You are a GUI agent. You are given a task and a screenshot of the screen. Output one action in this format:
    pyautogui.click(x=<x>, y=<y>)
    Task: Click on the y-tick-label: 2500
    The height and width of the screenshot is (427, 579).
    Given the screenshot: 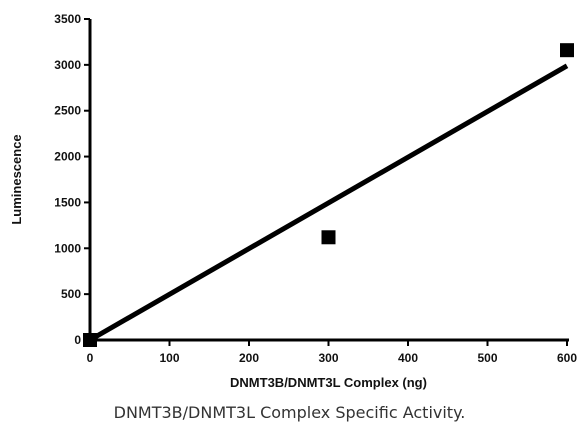 What is the action you would take?
    pyautogui.click(x=67, y=111)
    